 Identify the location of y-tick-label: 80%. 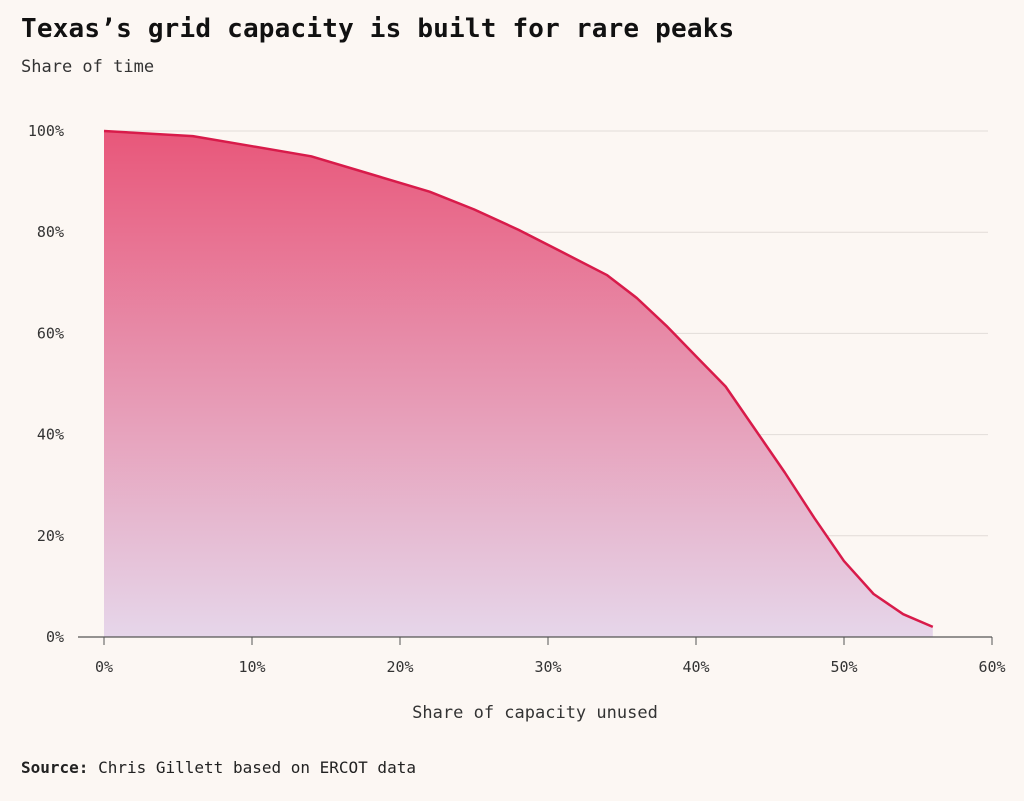
(50, 232).